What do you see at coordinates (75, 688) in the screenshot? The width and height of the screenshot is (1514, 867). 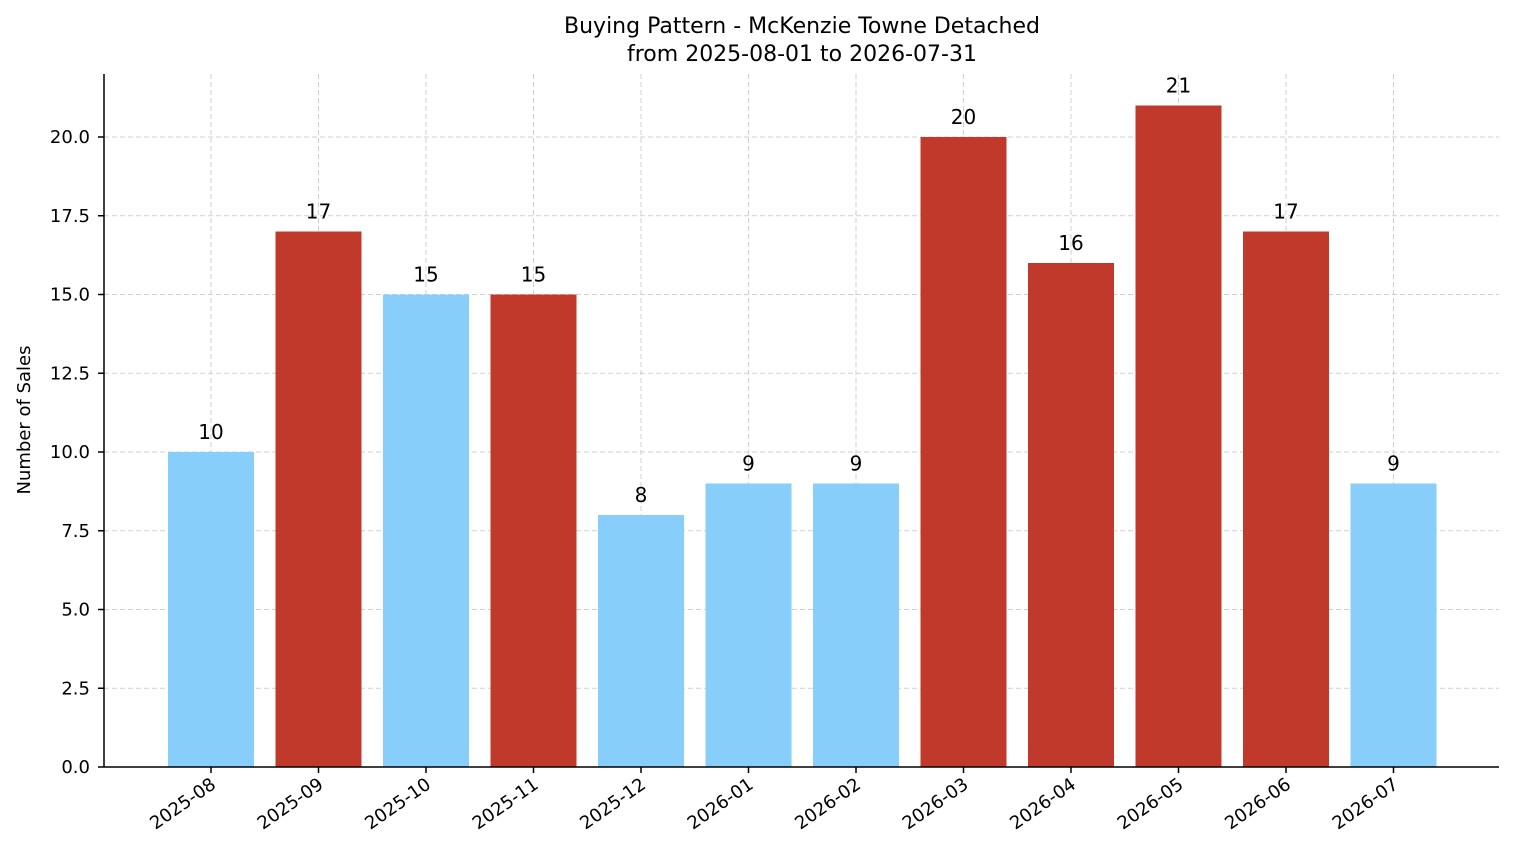 I see `y-tick-label-1: 2.5` at bounding box center [75, 688].